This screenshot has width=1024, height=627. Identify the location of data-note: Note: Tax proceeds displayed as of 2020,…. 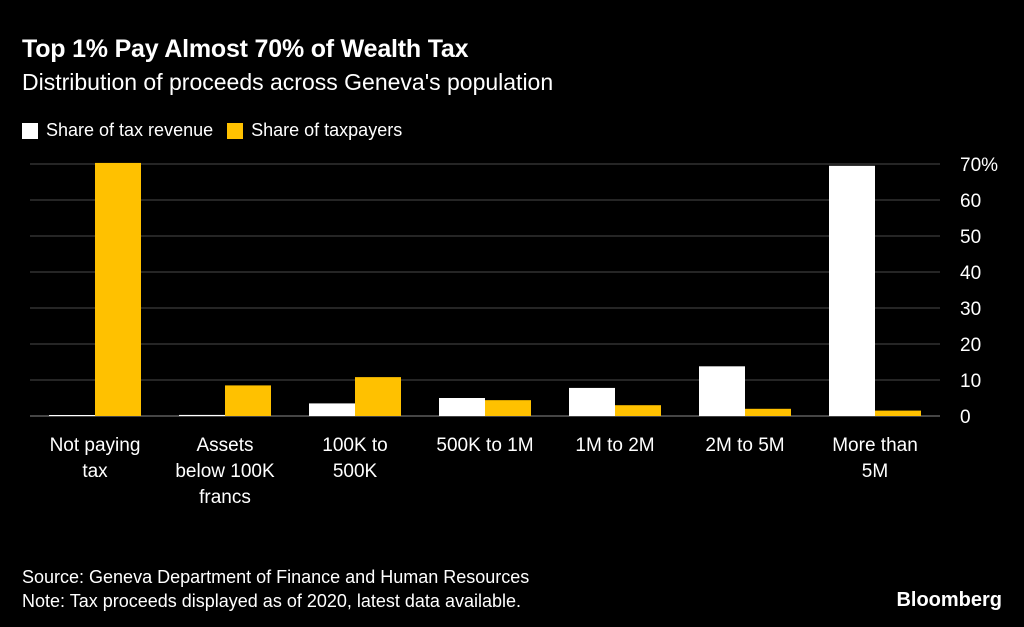
(271, 601).